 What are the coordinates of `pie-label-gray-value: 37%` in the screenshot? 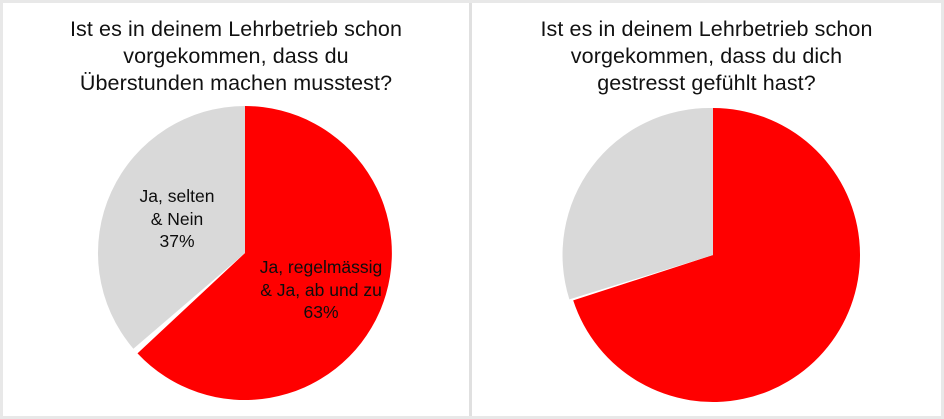 It's located at (177, 241).